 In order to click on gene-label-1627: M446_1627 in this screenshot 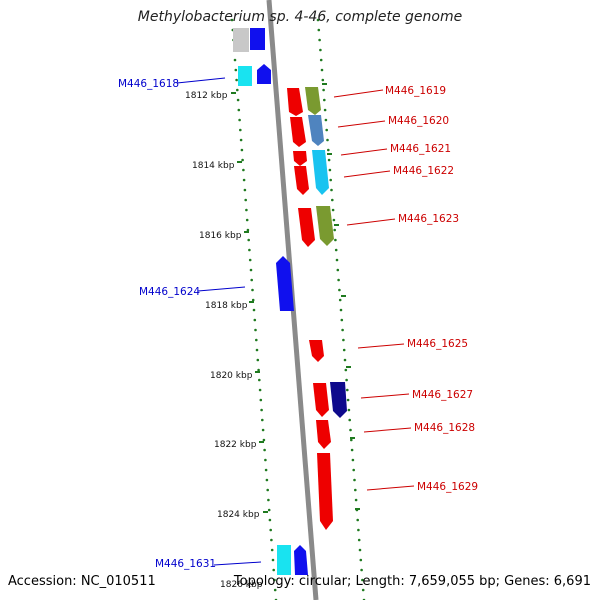, I will do `click(442, 395)`.